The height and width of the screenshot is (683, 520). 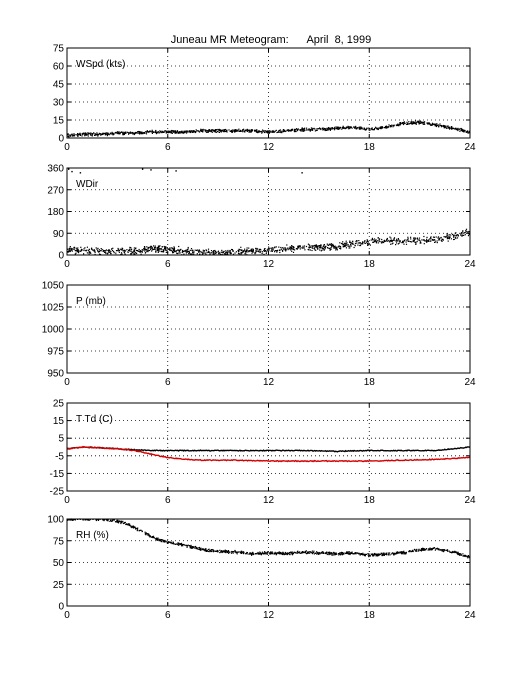 What do you see at coordinates (59, 404) in the screenshot?
I see `y-tick-label: 25` at bounding box center [59, 404].